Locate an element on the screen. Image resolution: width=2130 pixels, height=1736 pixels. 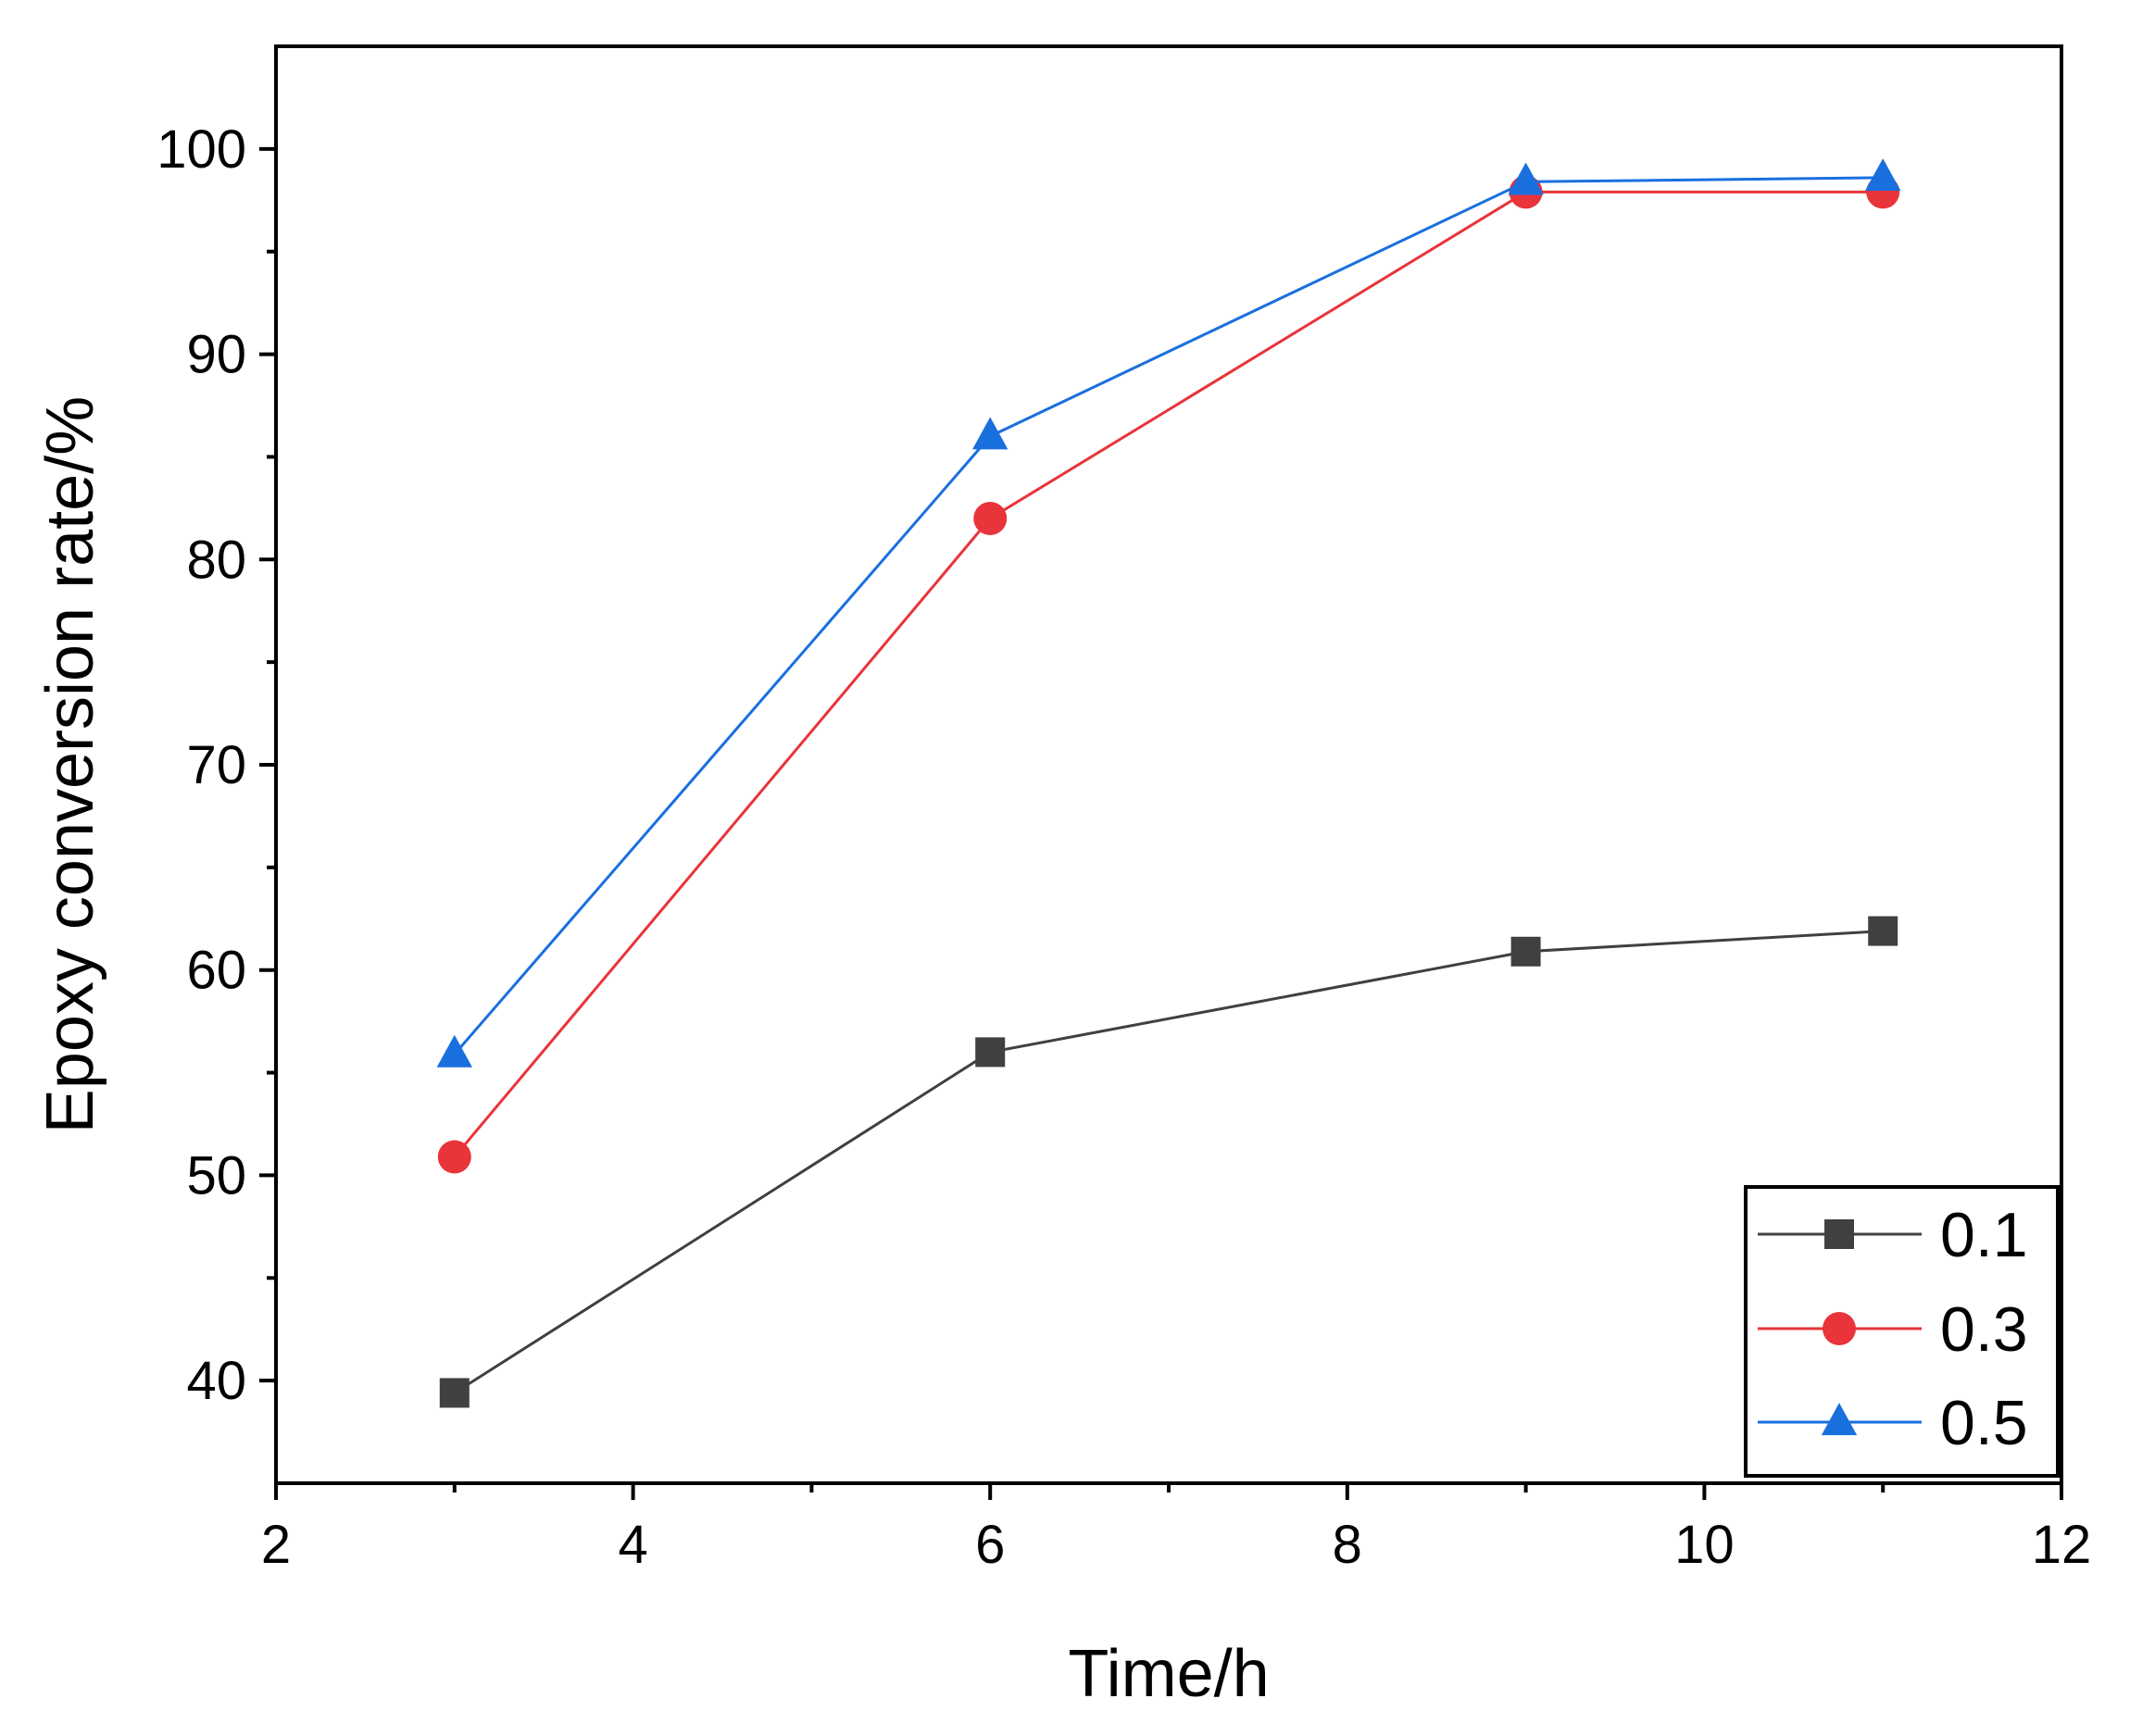
legend-item: 0.1 is located at coordinates (1893, 1235).